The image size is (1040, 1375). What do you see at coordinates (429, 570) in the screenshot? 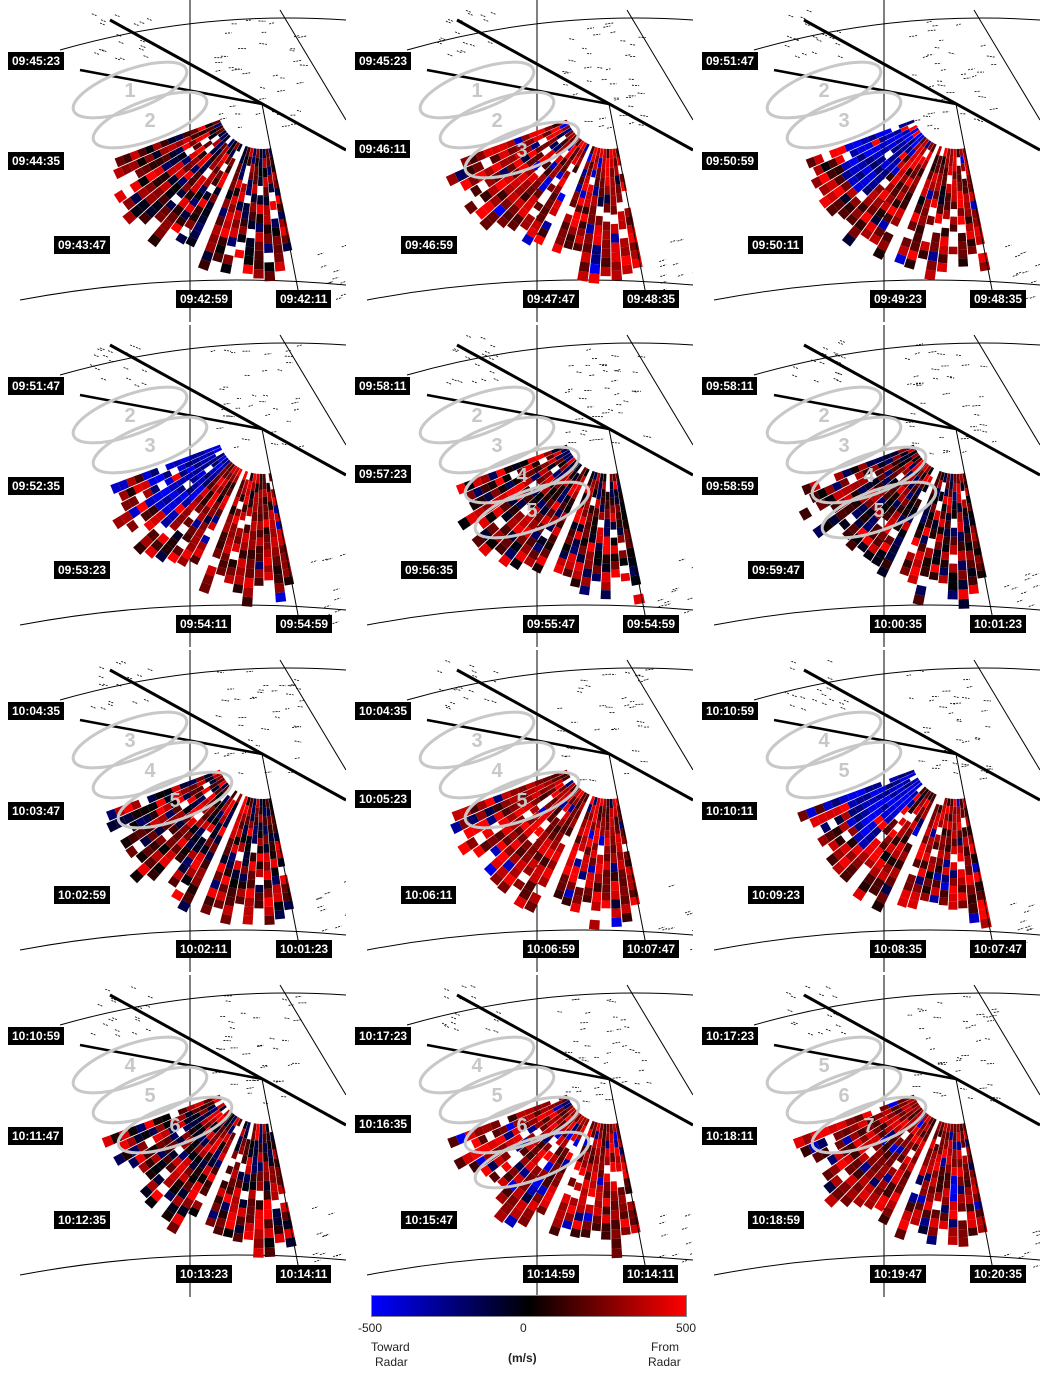
I see `time-label: 09:56:35` at bounding box center [429, 570].